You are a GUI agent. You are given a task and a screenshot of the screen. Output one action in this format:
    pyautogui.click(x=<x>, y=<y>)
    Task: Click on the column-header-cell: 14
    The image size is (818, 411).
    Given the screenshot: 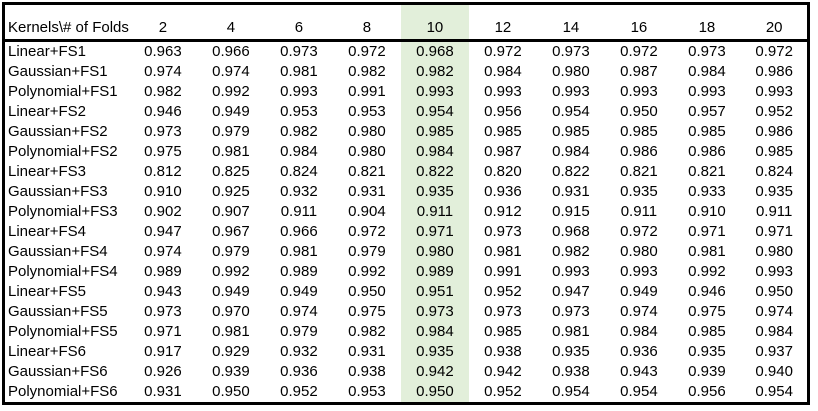 What is the action you would take?
    pyautogui.click(x=570, y=22)
    